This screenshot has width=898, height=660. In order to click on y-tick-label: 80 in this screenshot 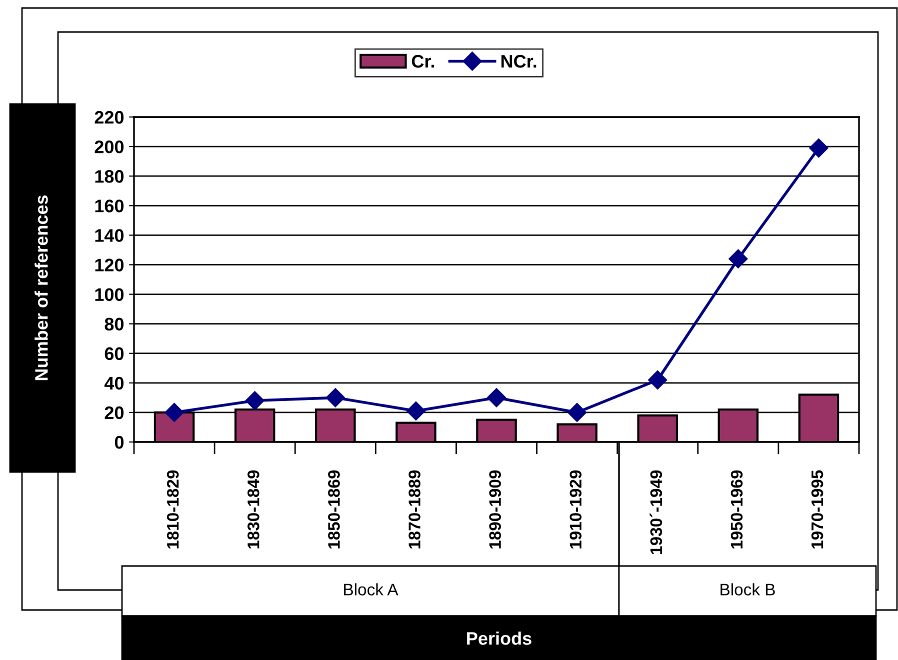, I will do `click(114, 324)`.